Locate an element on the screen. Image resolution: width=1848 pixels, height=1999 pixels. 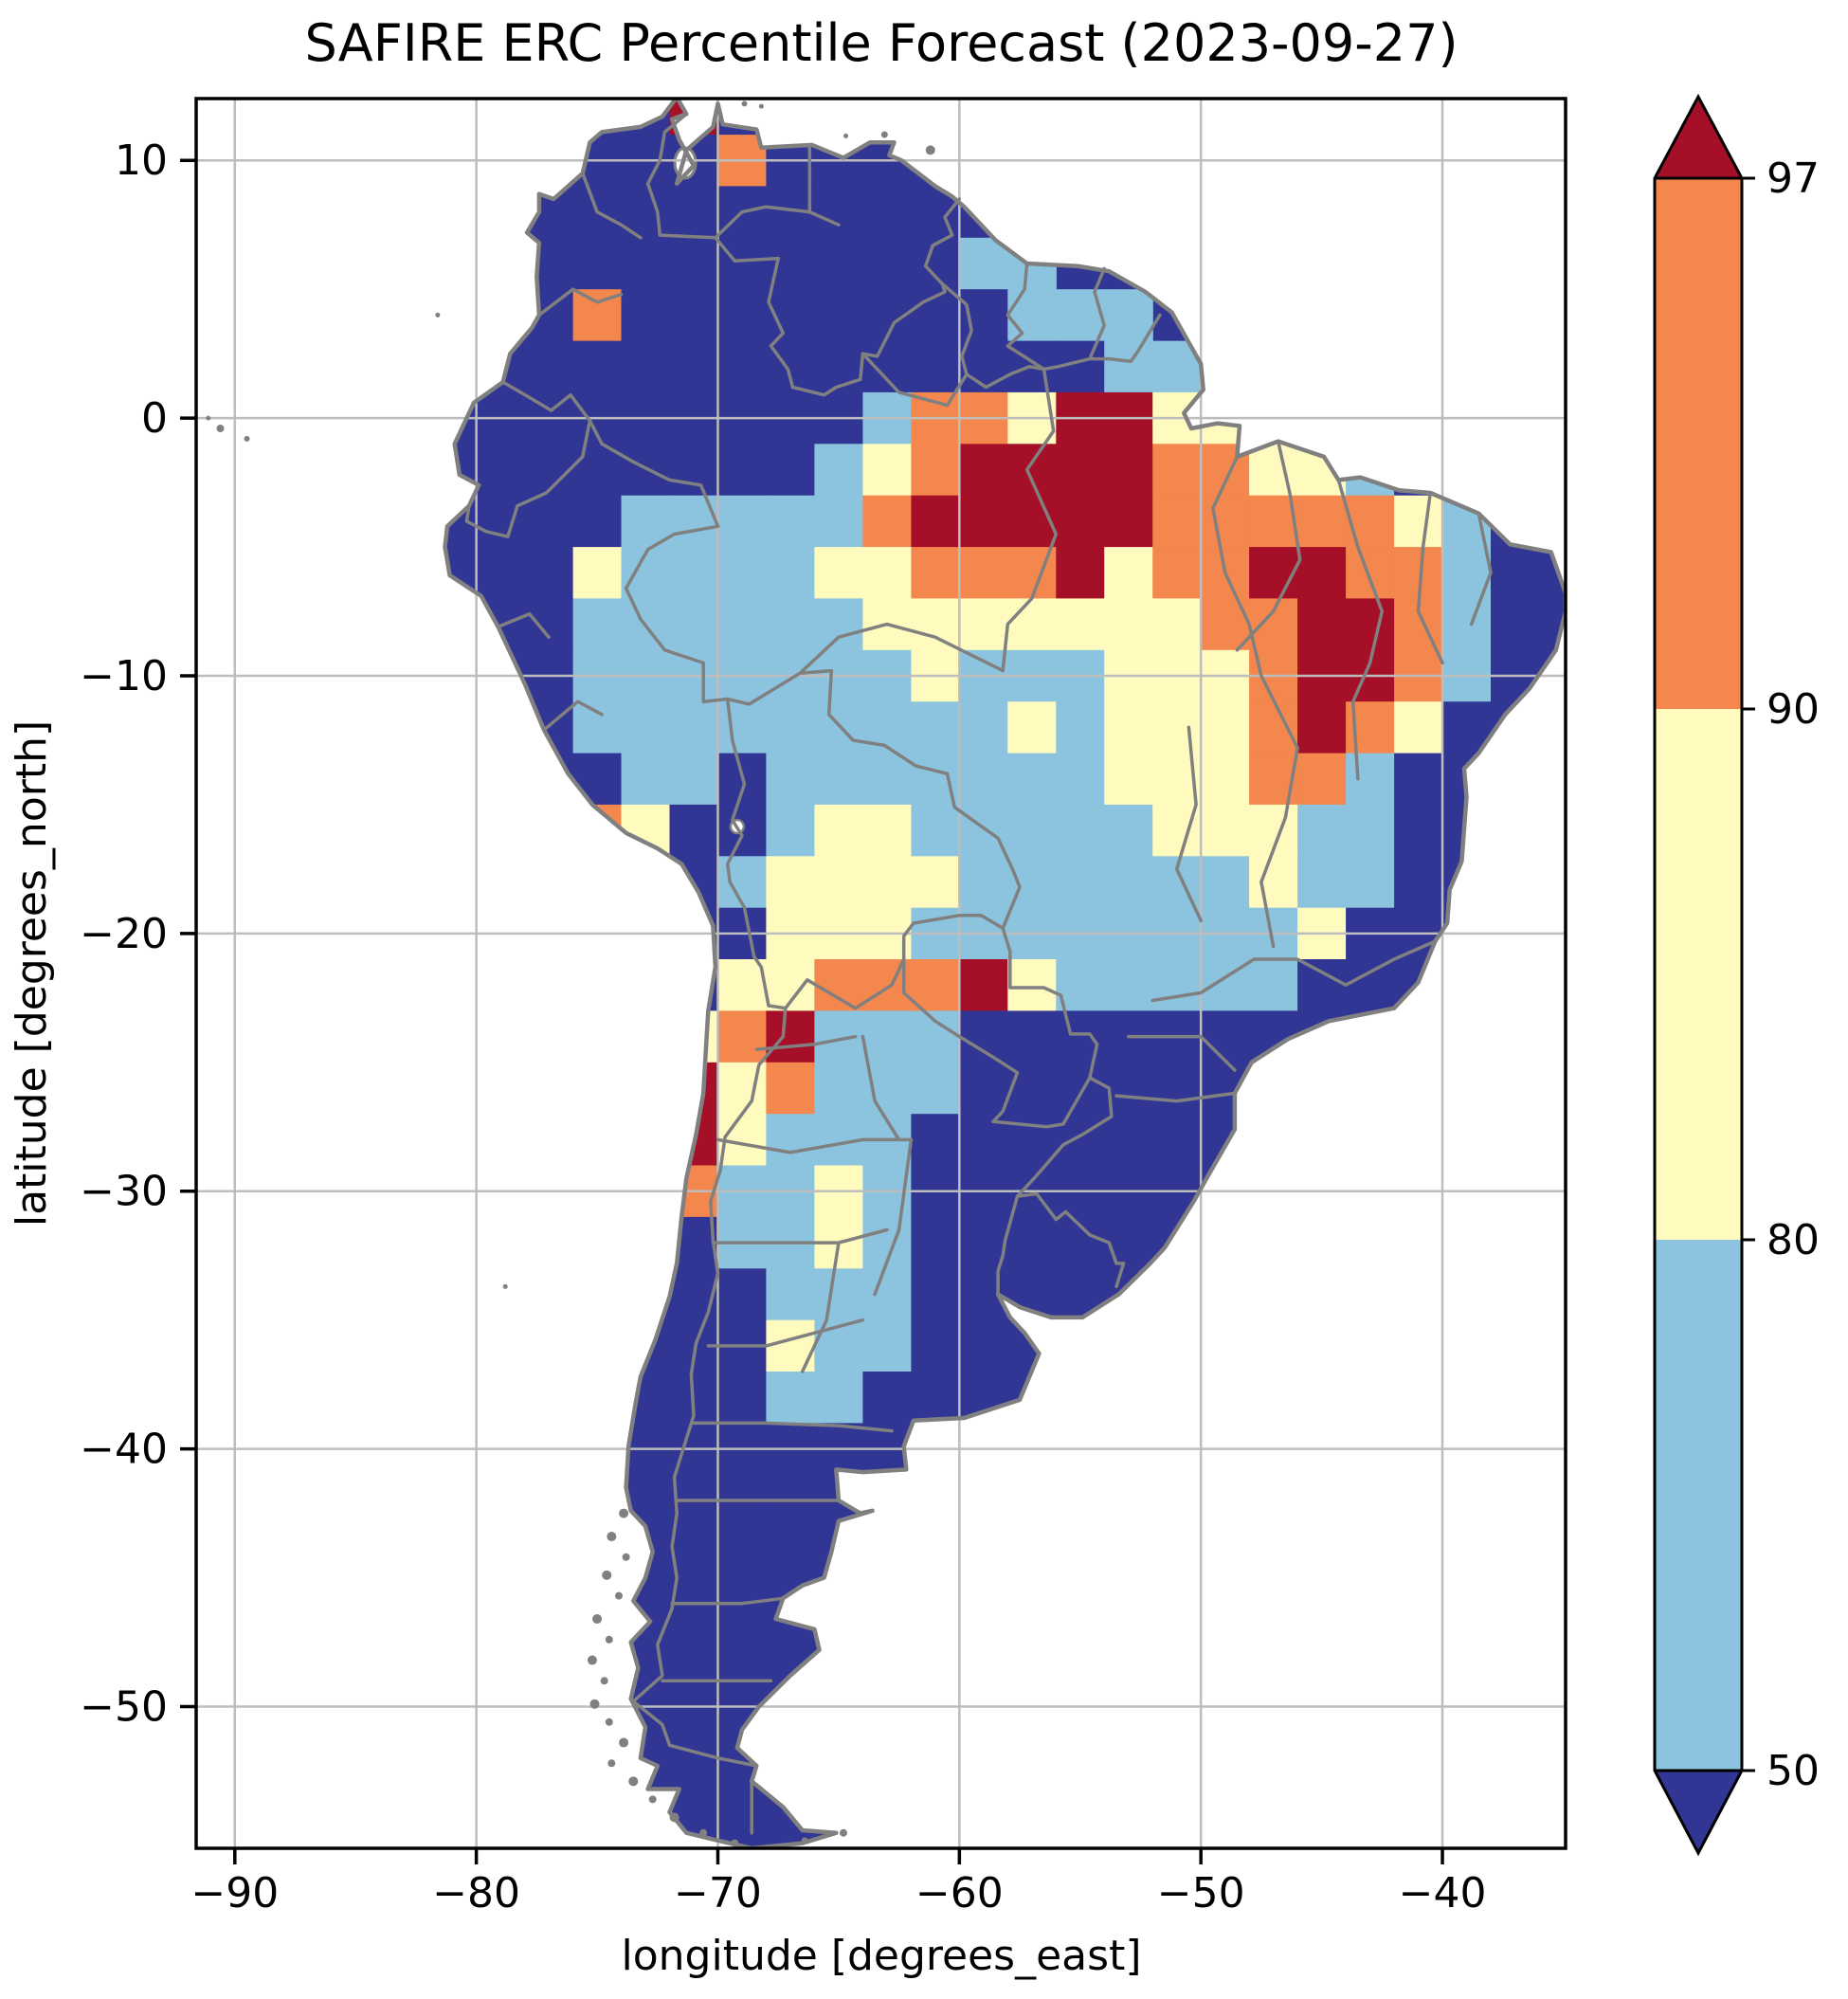
y-axis: 10 0 −10 −20 −30 −40 −50 is located at coordinates (138, 934).